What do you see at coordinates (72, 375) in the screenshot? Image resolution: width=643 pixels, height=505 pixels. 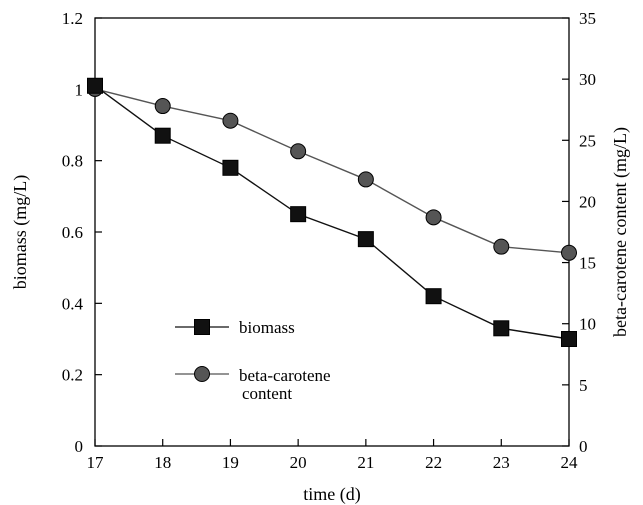 I see `left-y-tick-label: 0.2` at bounding box center [72, 375].